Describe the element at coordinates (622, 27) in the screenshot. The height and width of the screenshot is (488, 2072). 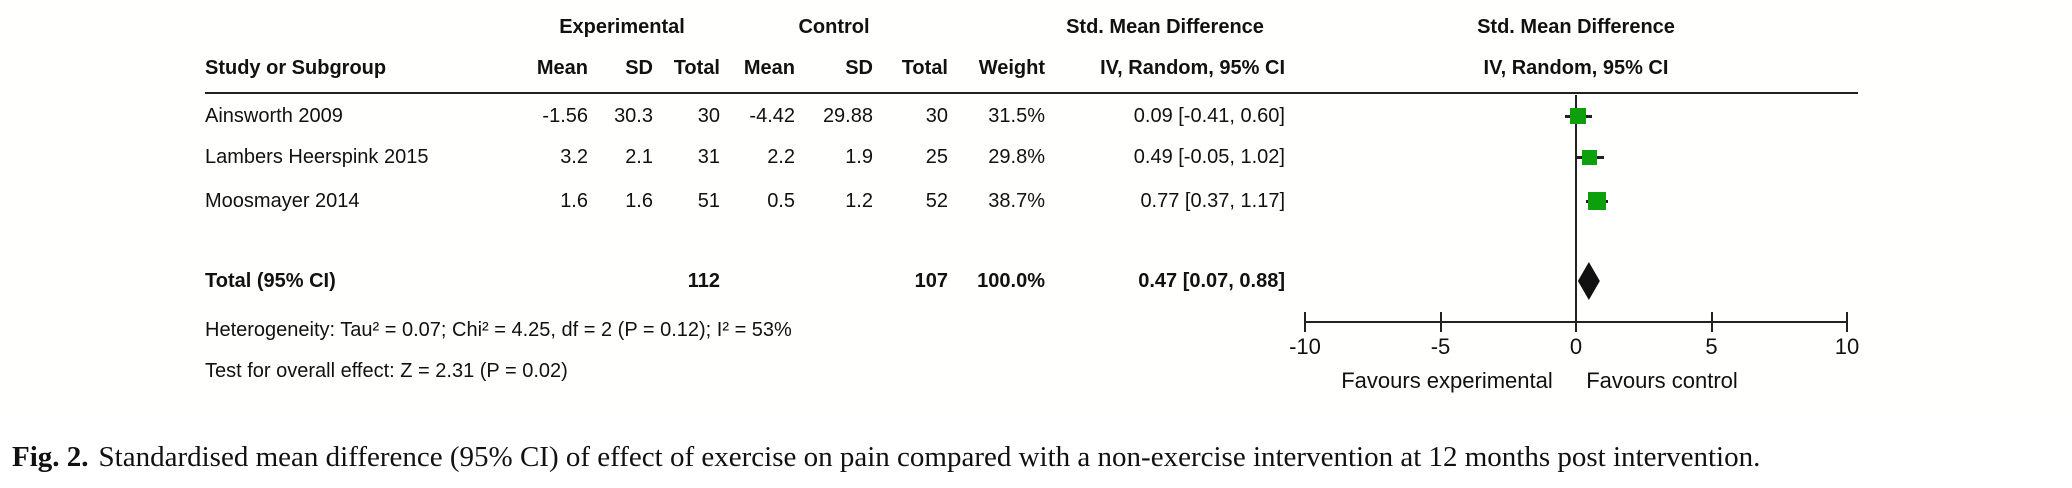
I see `group-header-experimental: Experimental` at that location.